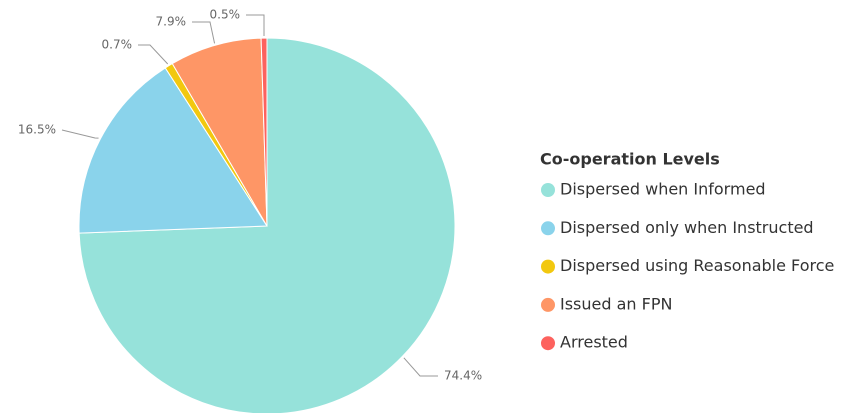 The image size is (851, 413). Describe the element at coordinates (630, 159) in the screenshot. I see `legend-title: Co-operation Levels` at that location.